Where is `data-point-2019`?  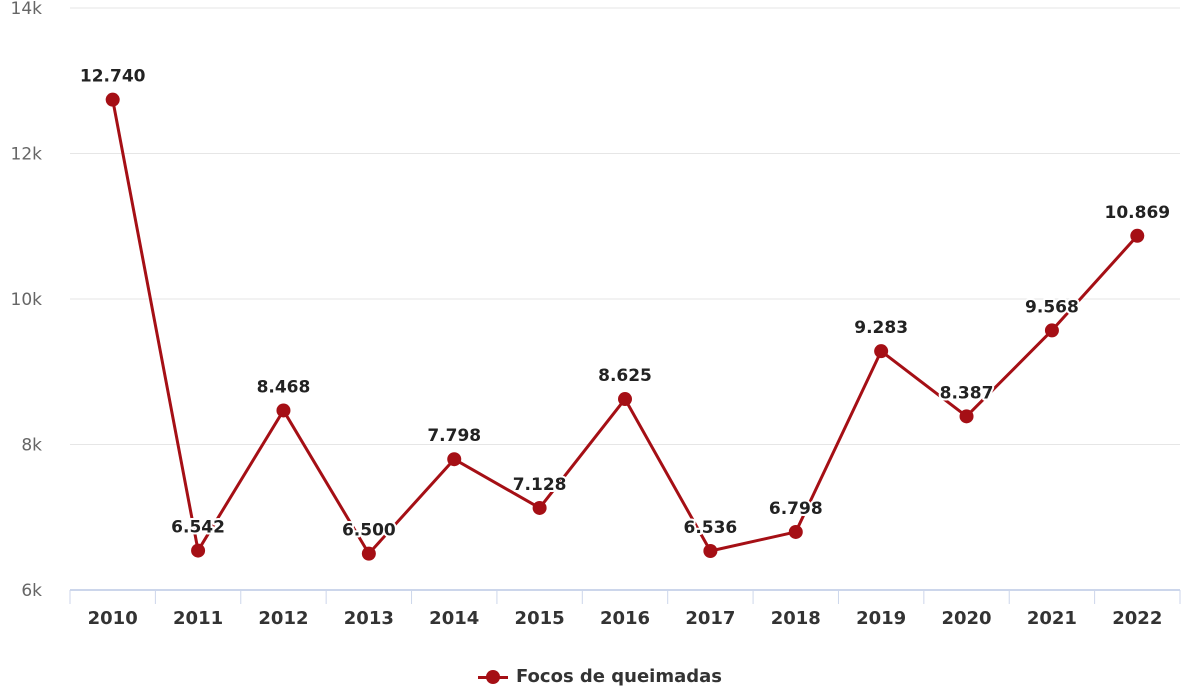
data-point-2019 is located at coordinates (881, 351).